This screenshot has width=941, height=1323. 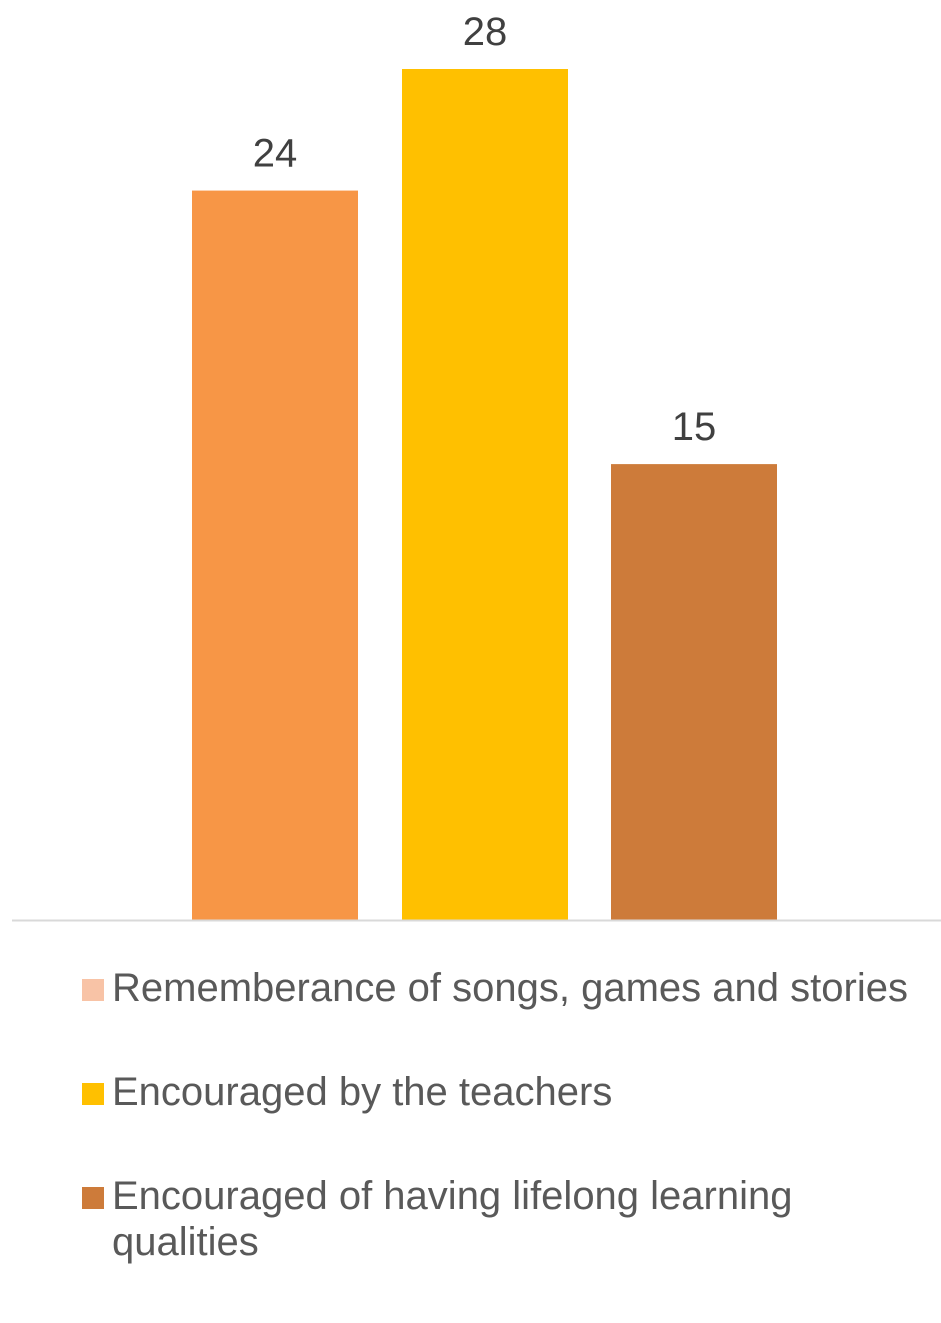 I want to click on data-label: 15, so click(x=694, y=427).